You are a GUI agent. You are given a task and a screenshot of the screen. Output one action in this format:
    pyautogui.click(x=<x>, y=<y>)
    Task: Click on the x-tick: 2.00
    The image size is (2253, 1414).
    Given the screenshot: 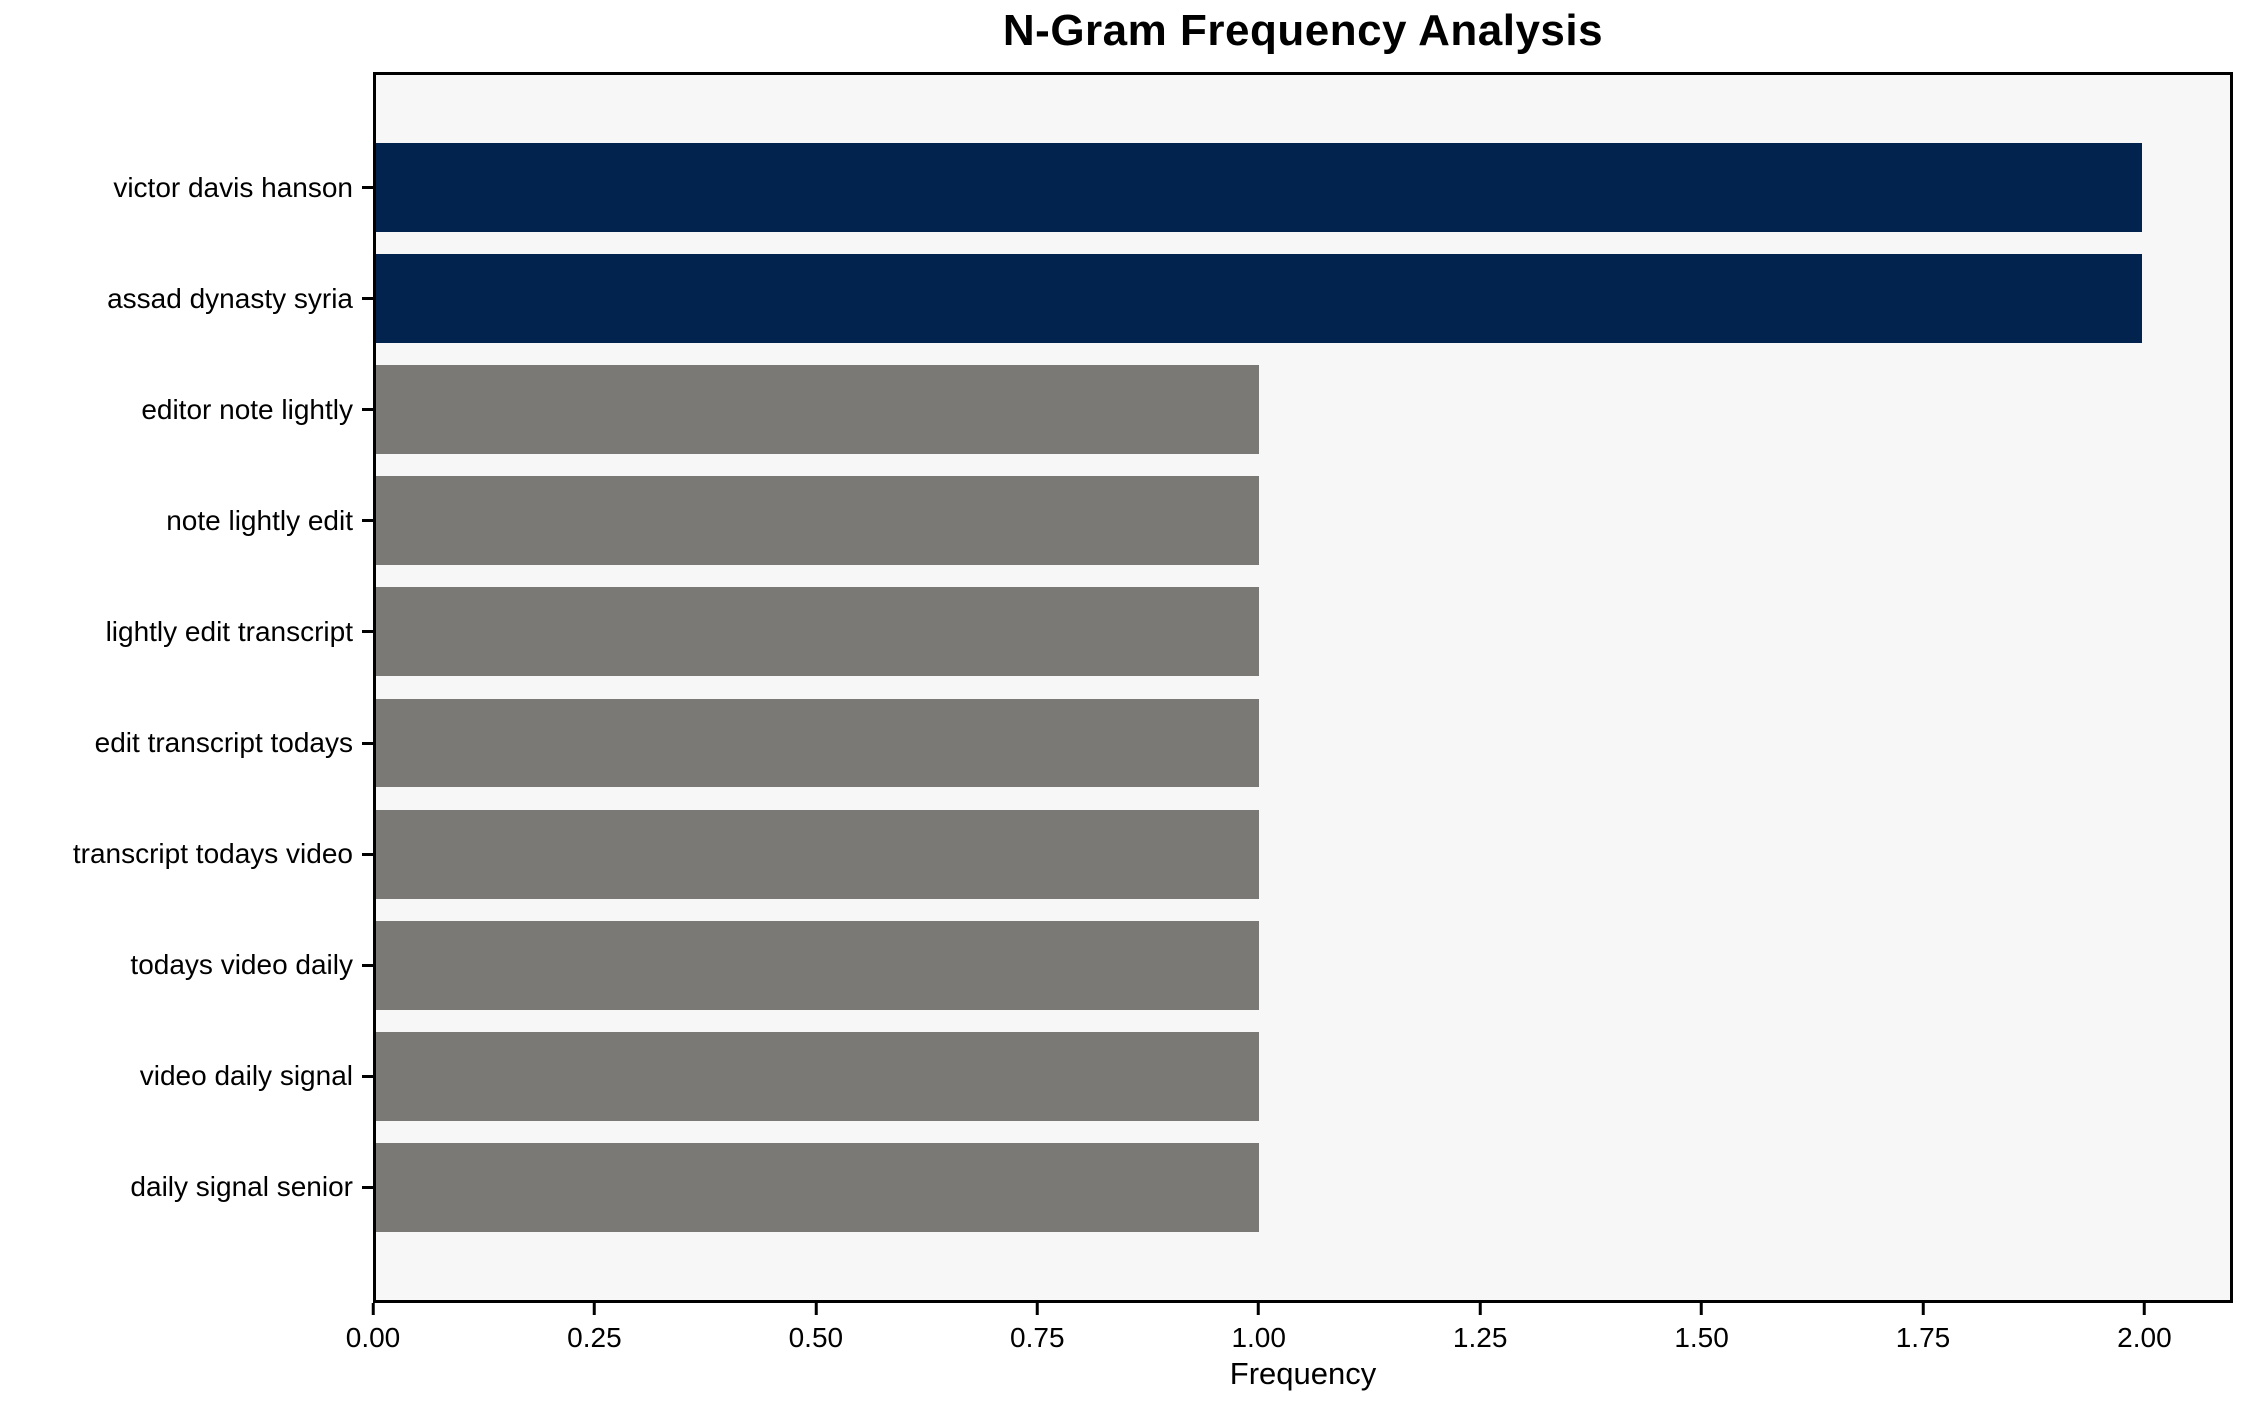 What is the action you would take?
    pyautogui.click(x=2144, y=1328)
    